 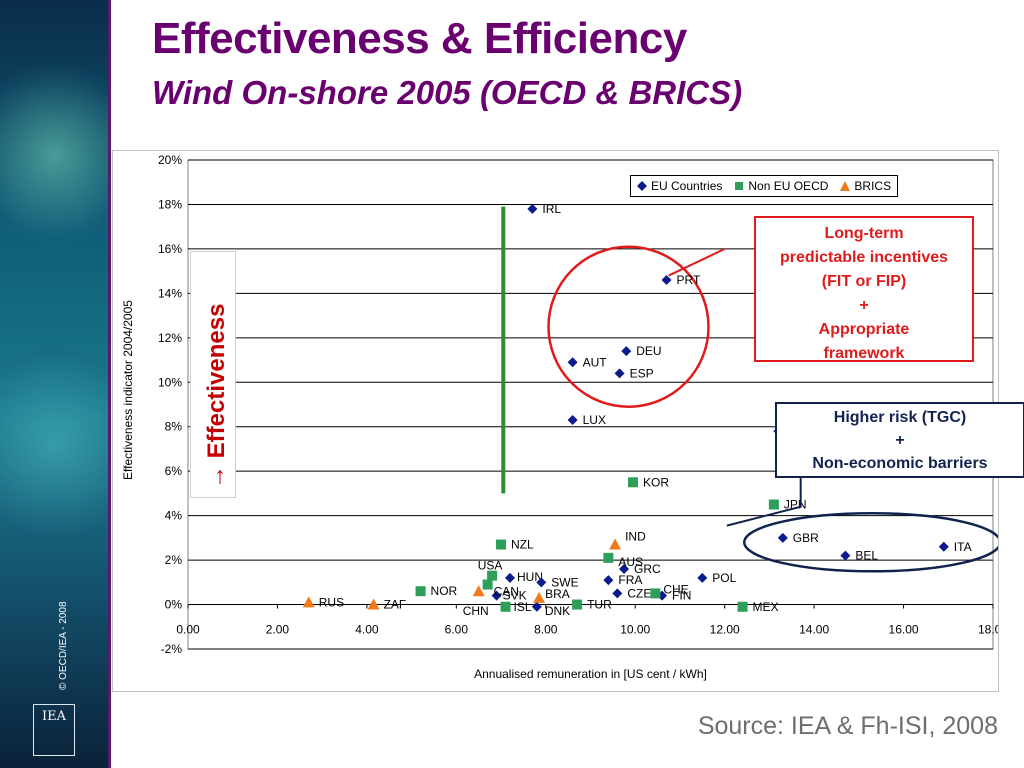 What do you see at coordinates (595, 362) in the screenshot?
I see `point-label-aut: AUT` at bounding box center [595, 362].